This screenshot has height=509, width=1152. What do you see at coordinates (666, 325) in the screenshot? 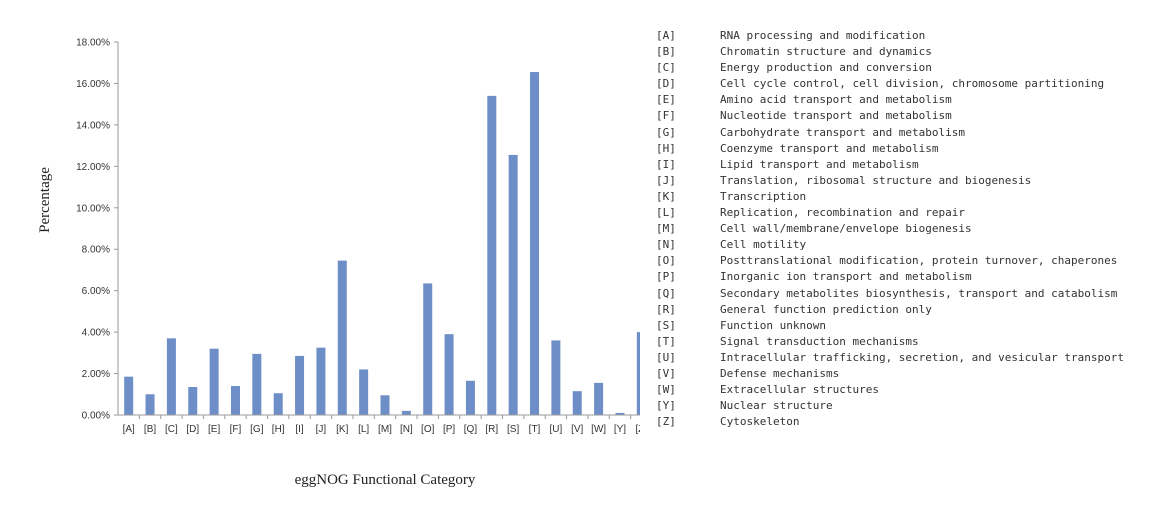
I see `legend-code: [S]` at bounding box center [666, 325].